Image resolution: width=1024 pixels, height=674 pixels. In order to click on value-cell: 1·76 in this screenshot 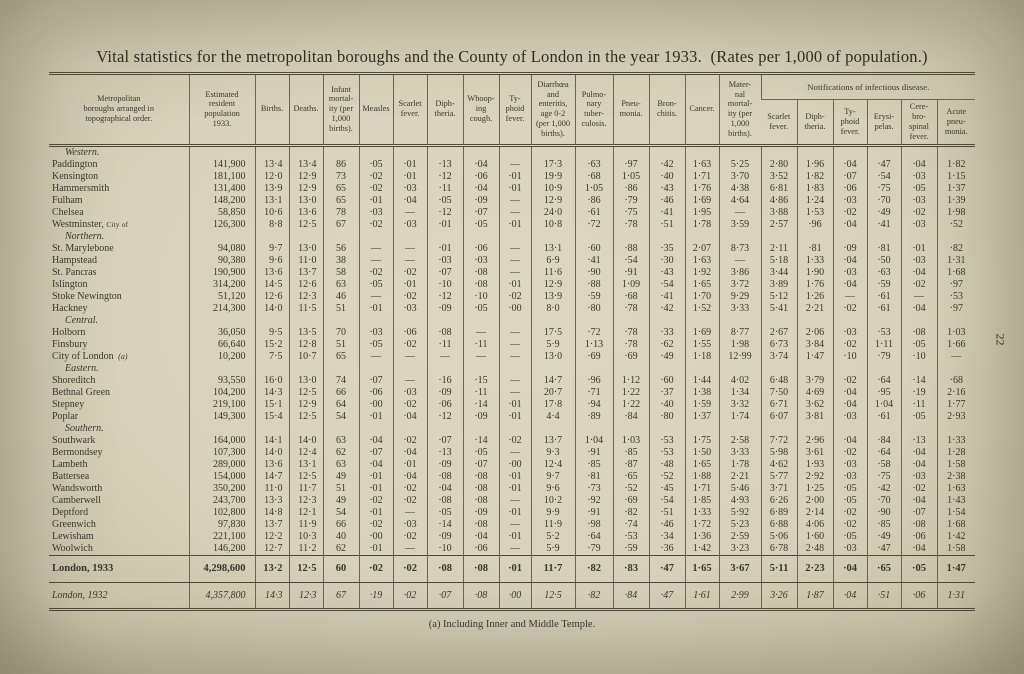, I will do `click(701, 188)`.